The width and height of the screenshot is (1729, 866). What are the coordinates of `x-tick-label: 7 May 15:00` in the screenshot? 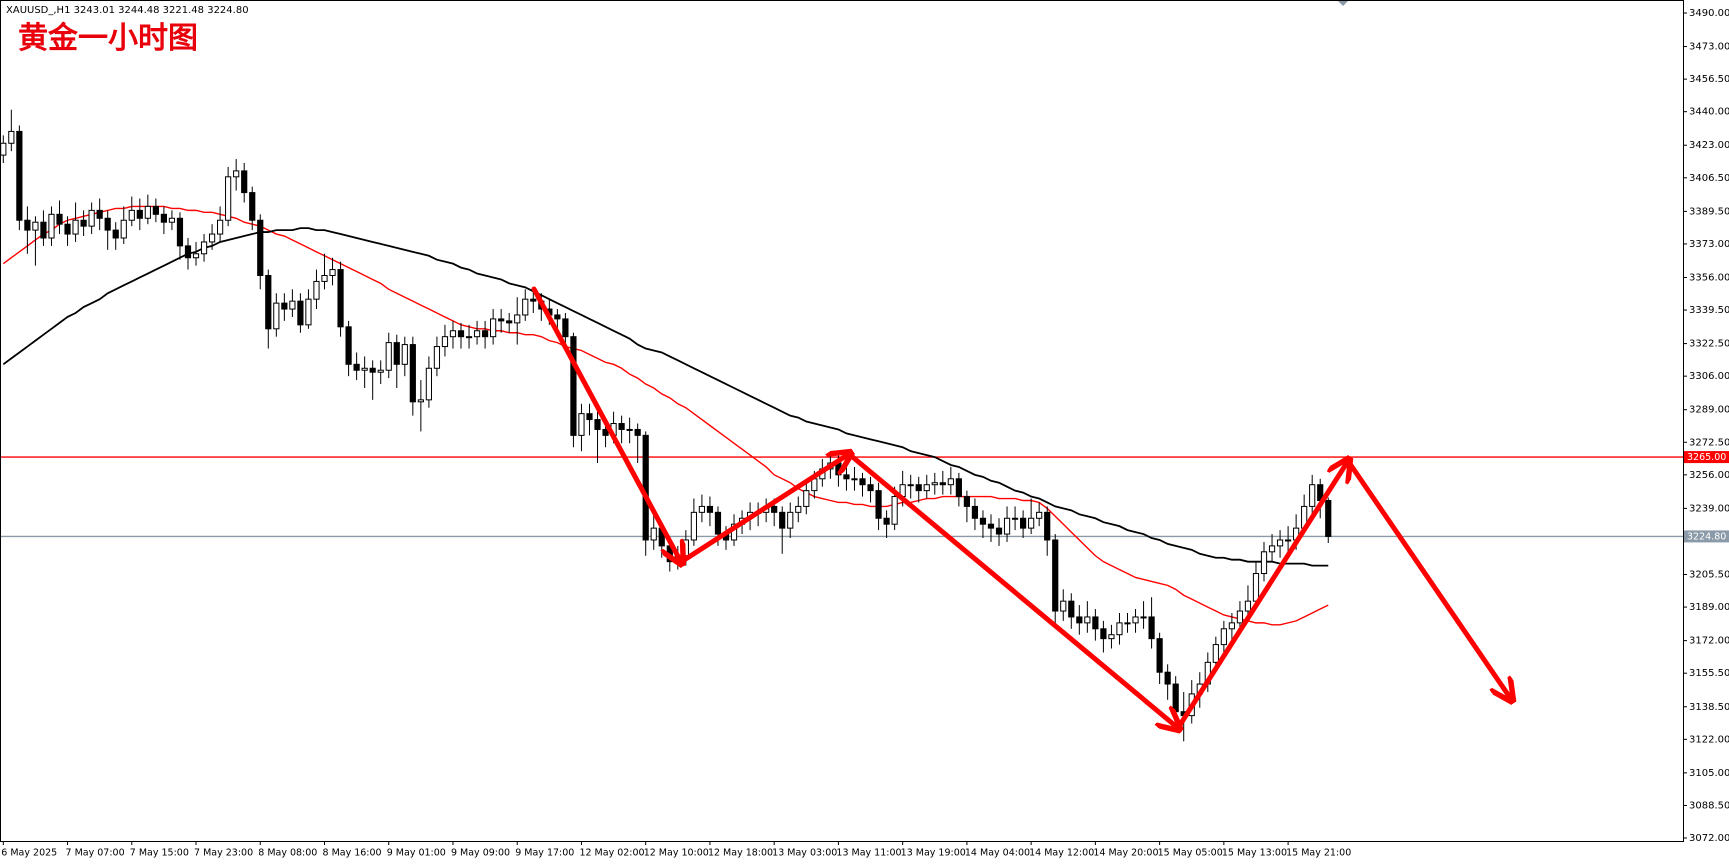 It's located at (159, 853).